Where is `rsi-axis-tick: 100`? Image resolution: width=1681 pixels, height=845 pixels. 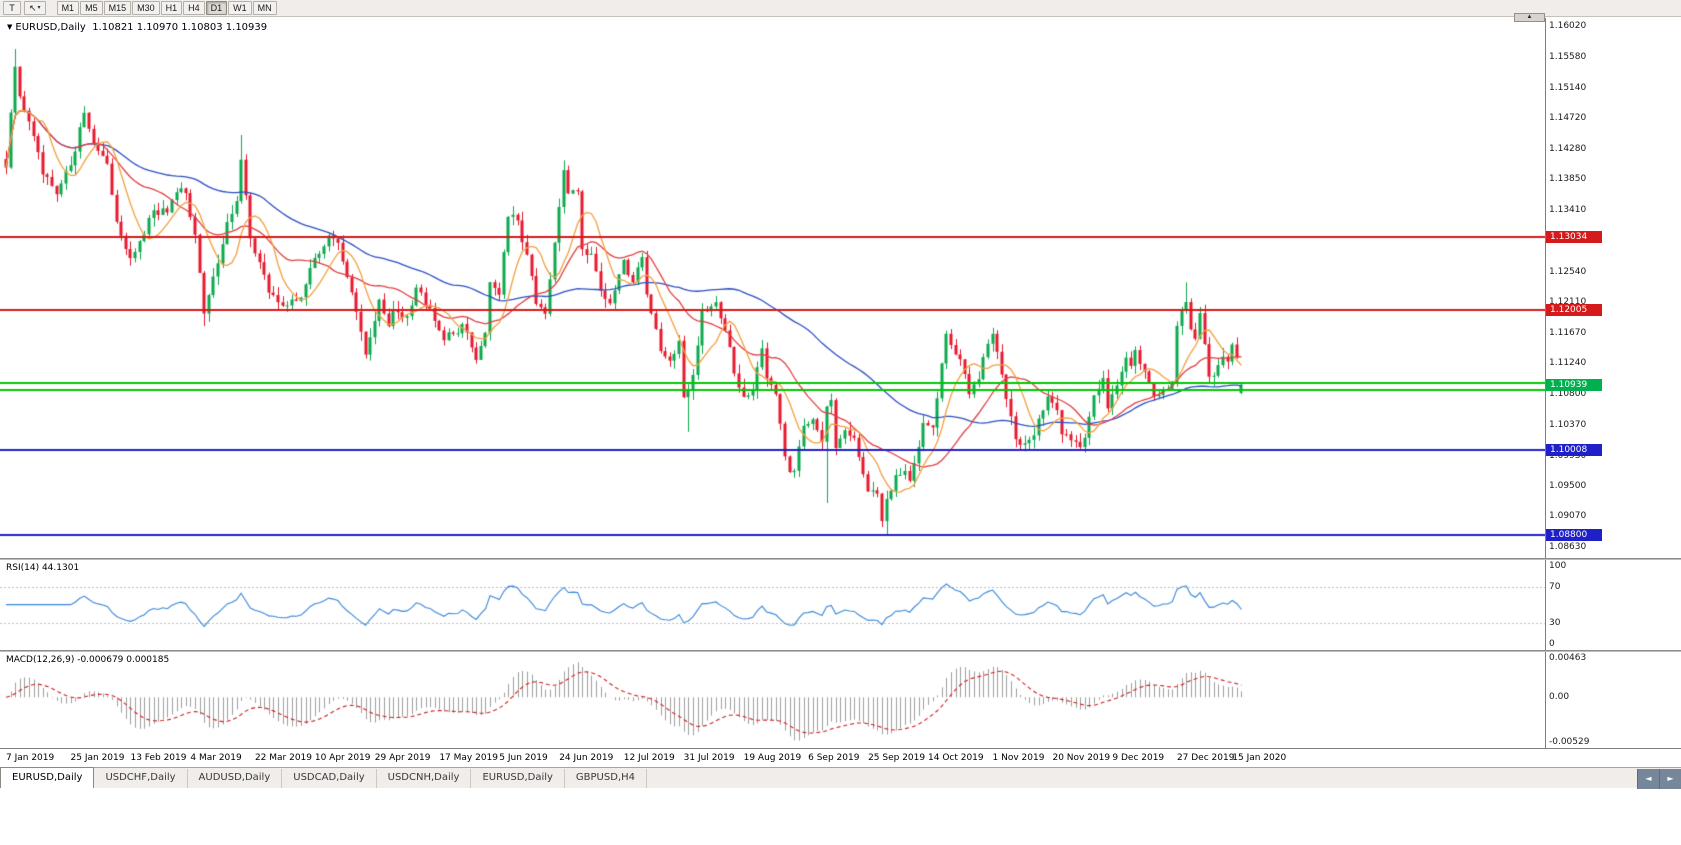
rsi-axis-tick: 100 is located at coordinates (1558, 566).